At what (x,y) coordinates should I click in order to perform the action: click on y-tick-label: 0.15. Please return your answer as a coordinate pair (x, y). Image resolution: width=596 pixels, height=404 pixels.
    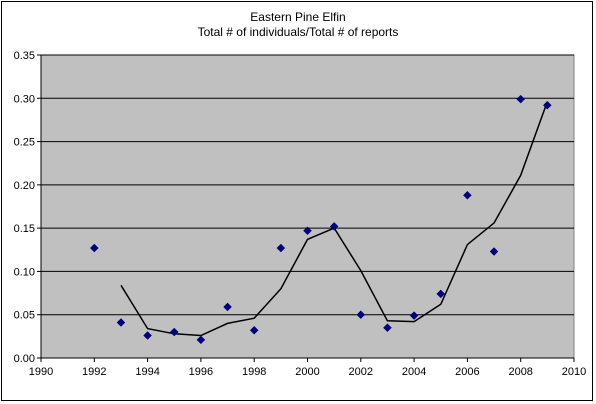
    Looking at the image, I should click on (24, 229).